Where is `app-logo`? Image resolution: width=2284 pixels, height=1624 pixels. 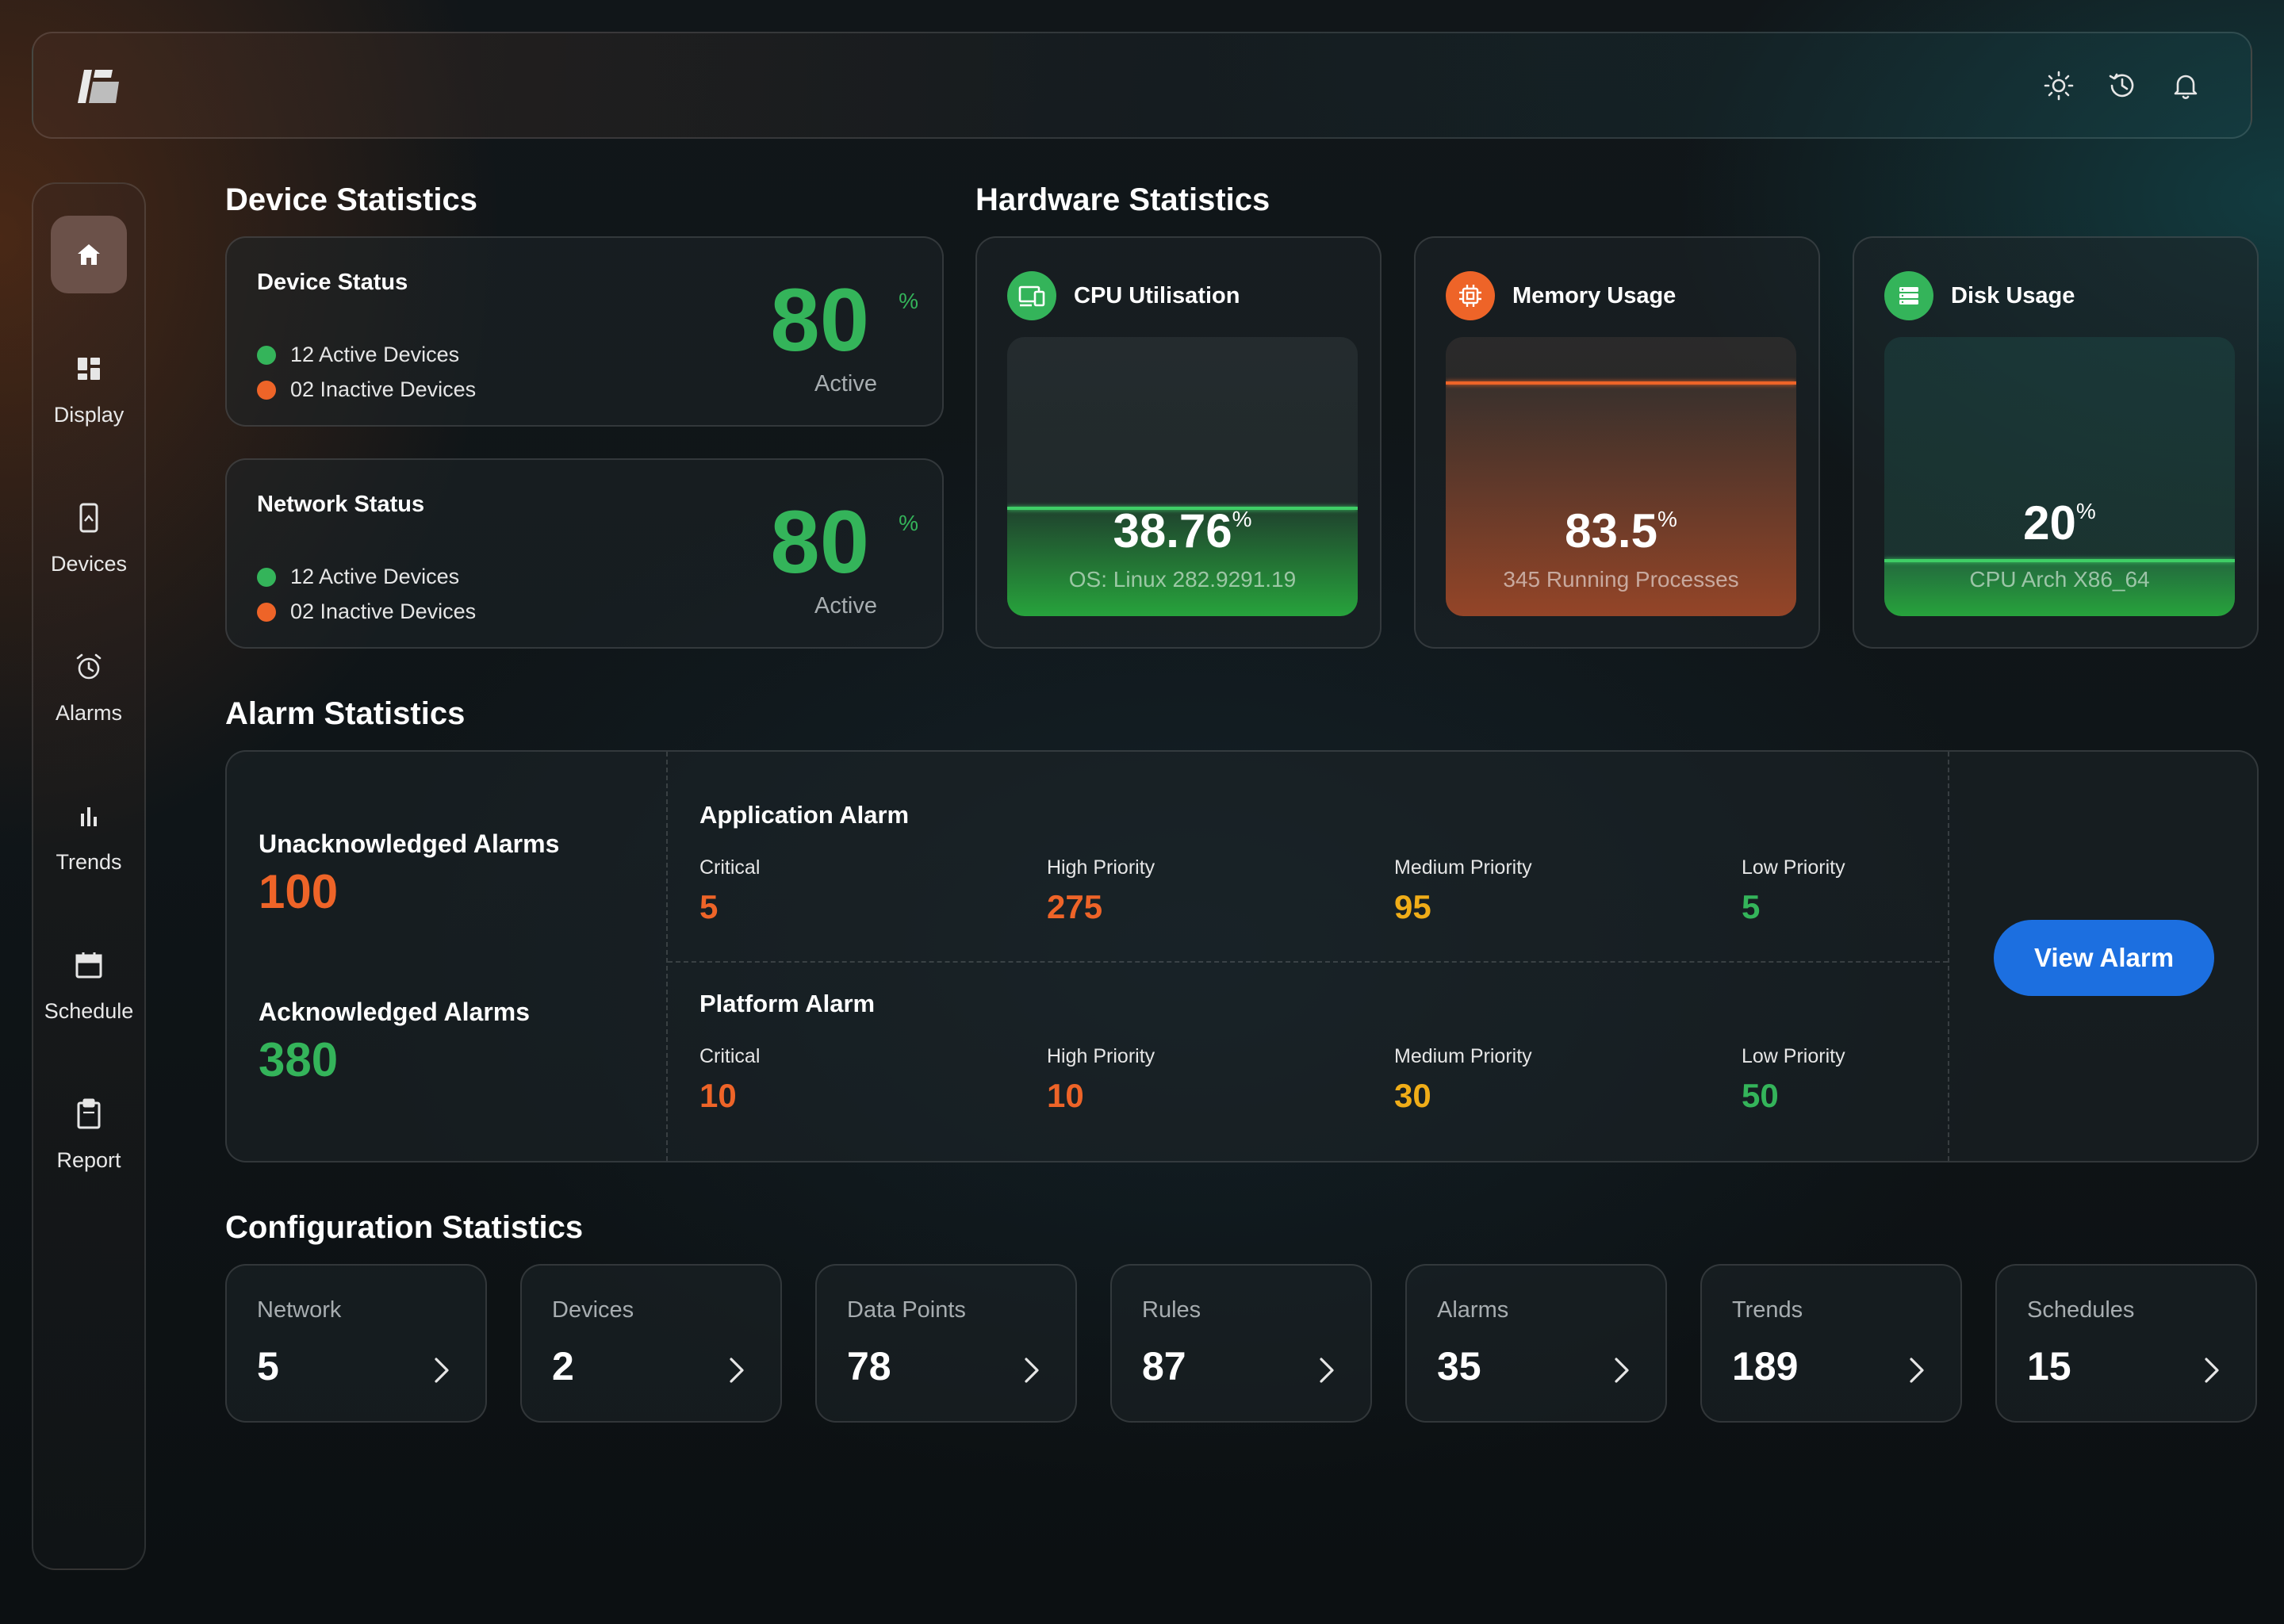
app-logo is located at coordinates (98, 86).